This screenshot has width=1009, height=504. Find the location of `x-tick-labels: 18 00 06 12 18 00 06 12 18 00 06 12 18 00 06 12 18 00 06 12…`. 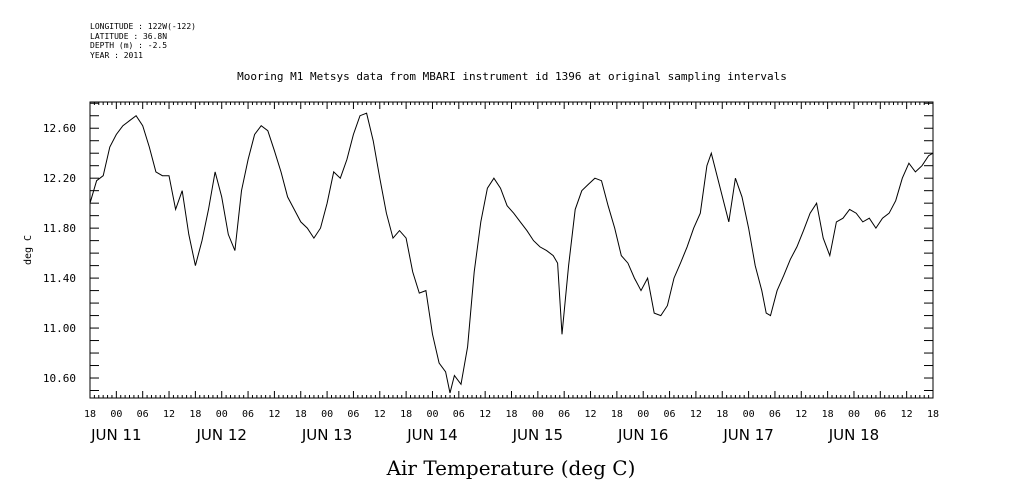

x-tick-labels: 18 00 06 12 18 00 06 12 18 00 06 12 18 00 06 12 18 00 06 12… is located at coordinates (511, 414).